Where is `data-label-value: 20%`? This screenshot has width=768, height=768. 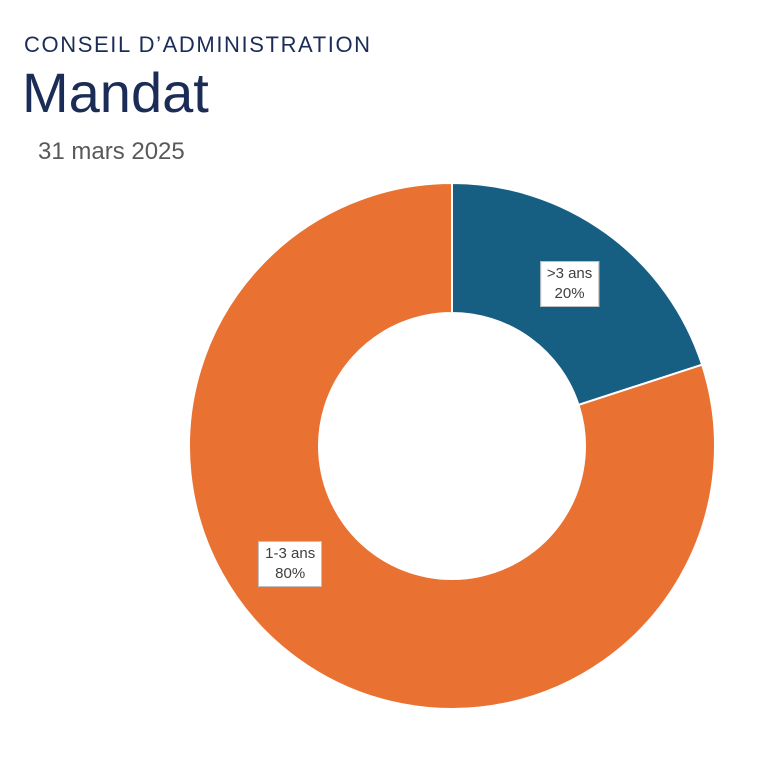
data-label-value: 20% is located at coordinates (569, 294).